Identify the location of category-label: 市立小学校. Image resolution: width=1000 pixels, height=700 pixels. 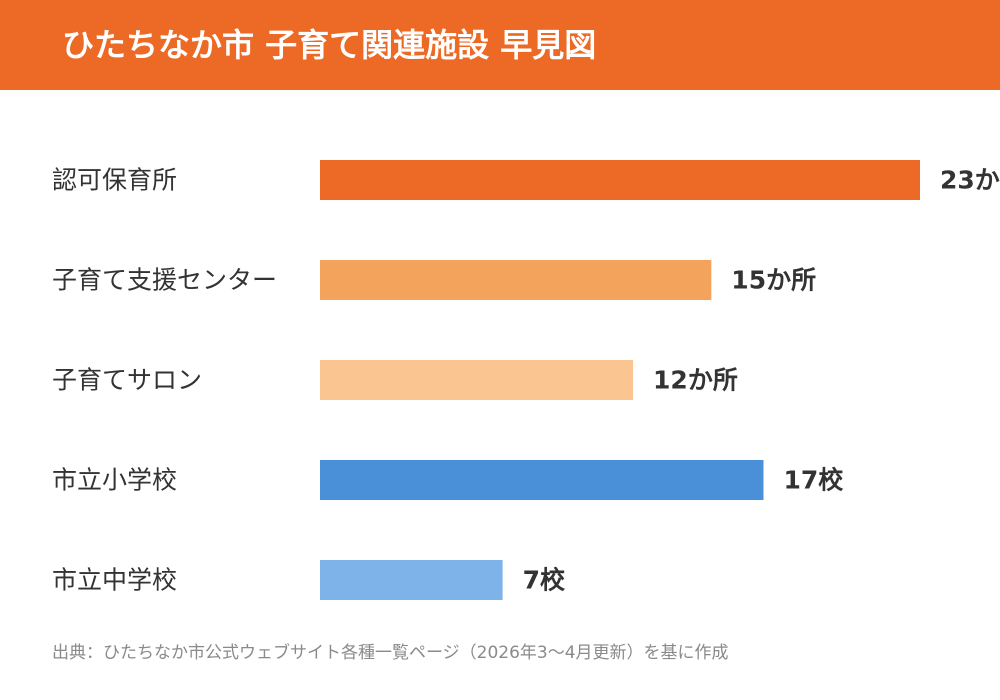
(114, 480).